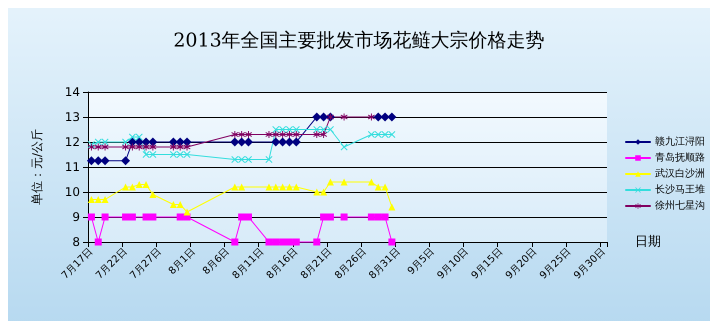 The width and height of the screenshot is (718, 329). Describe the element at coordinates (76, 217) in the screenshot. I see `y-tick-label: 9` at that location.